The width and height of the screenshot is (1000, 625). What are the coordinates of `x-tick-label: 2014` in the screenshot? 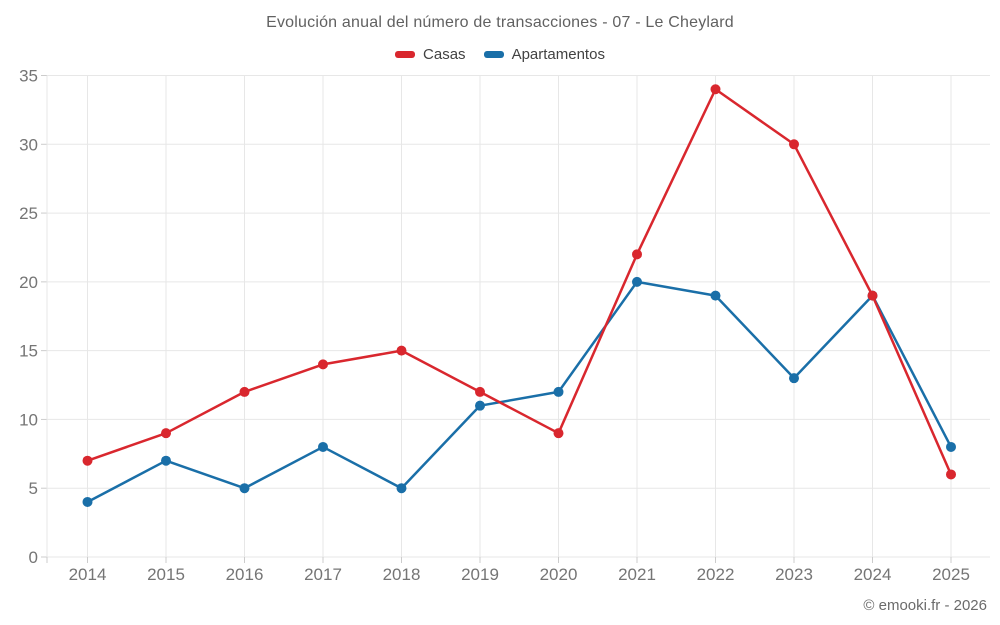 It's located at (88, 574).